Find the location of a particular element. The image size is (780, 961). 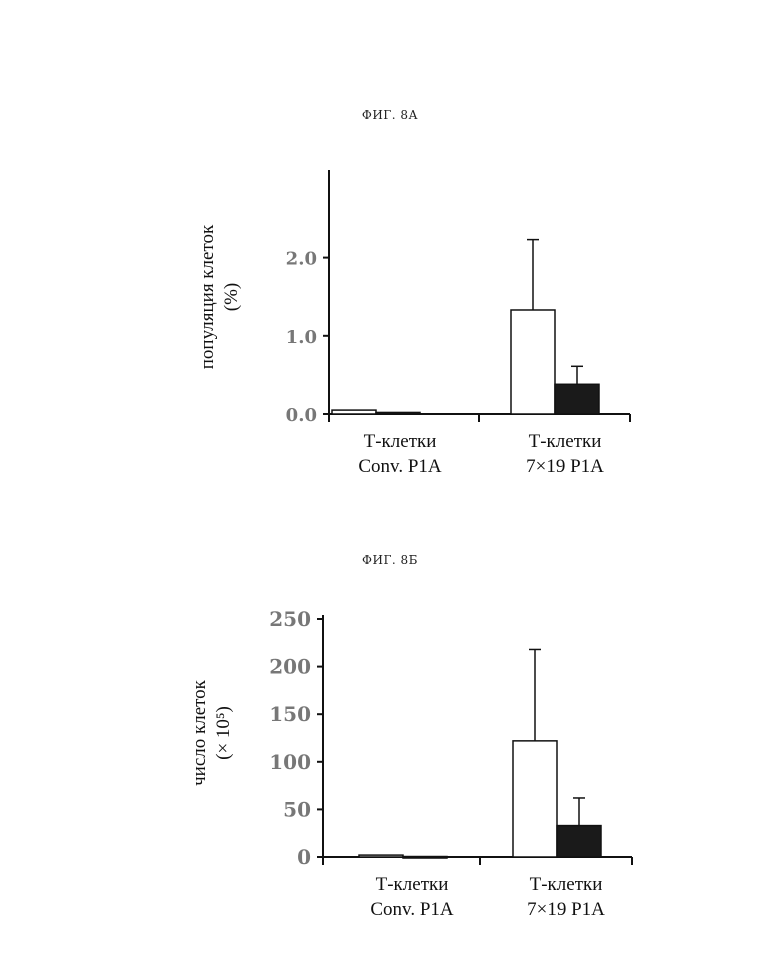

y-axis-label: популяция клеток(%) is located at coordinates (219, 296).